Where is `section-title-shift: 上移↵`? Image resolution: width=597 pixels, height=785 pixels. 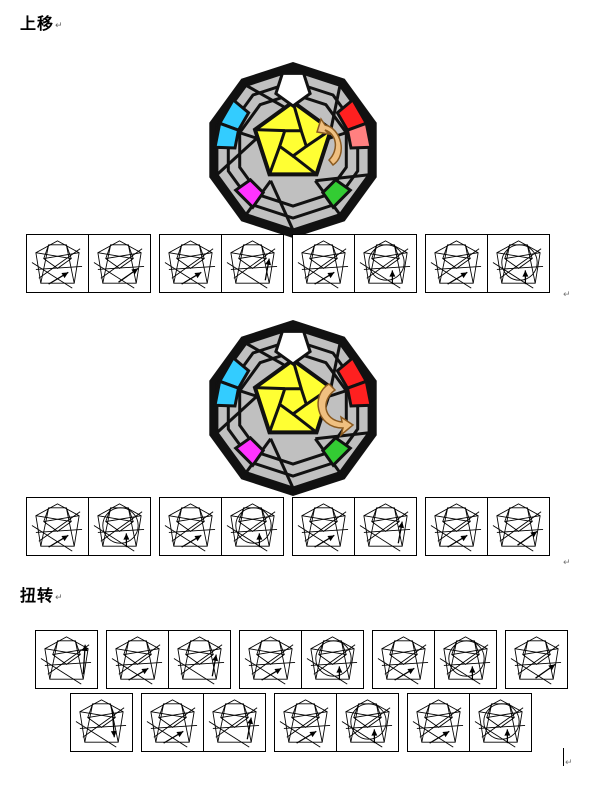
section-title-shift: 上移↵ is located at coordinates (42, 22).